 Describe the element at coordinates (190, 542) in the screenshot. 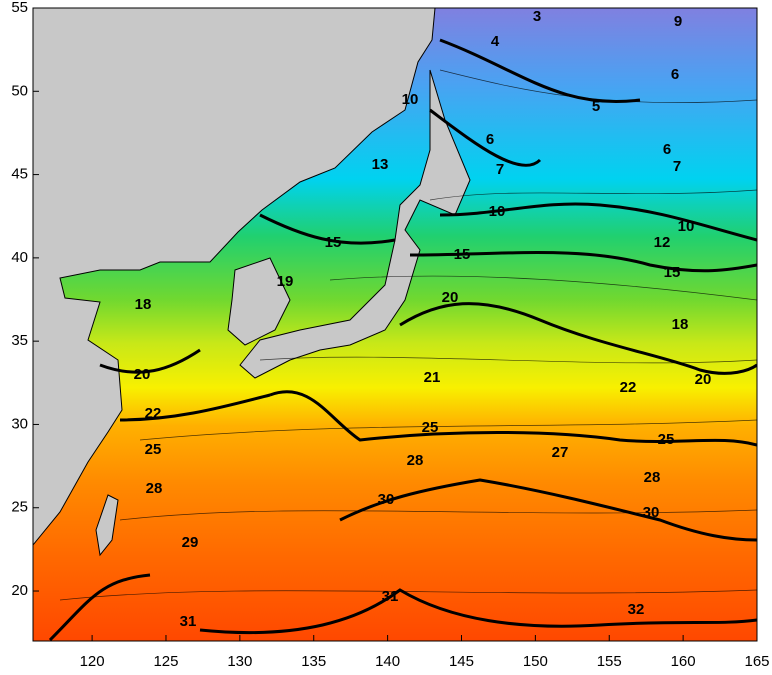

I see `contour-label: 29` at that location.